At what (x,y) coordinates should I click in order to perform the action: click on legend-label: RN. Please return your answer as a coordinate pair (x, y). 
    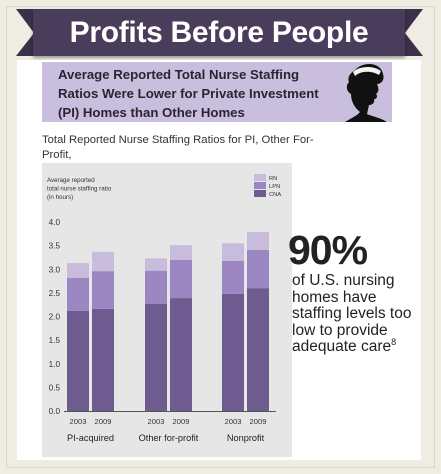
    Looking at the image, I should click on (273, 179).